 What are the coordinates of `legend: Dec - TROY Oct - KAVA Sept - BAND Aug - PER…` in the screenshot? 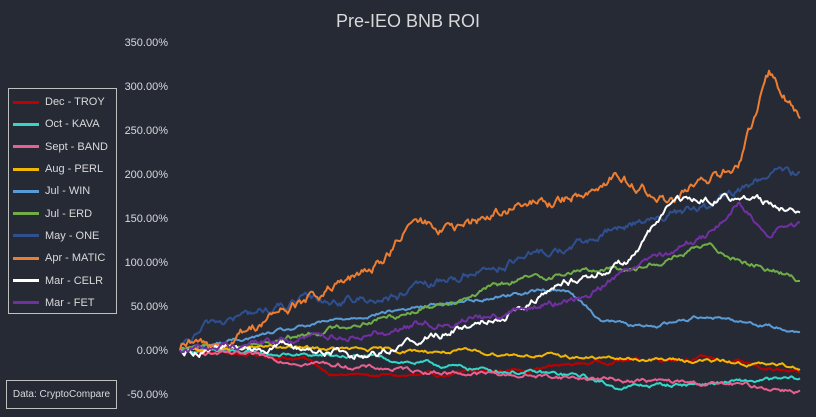 It's located at (62, 201).